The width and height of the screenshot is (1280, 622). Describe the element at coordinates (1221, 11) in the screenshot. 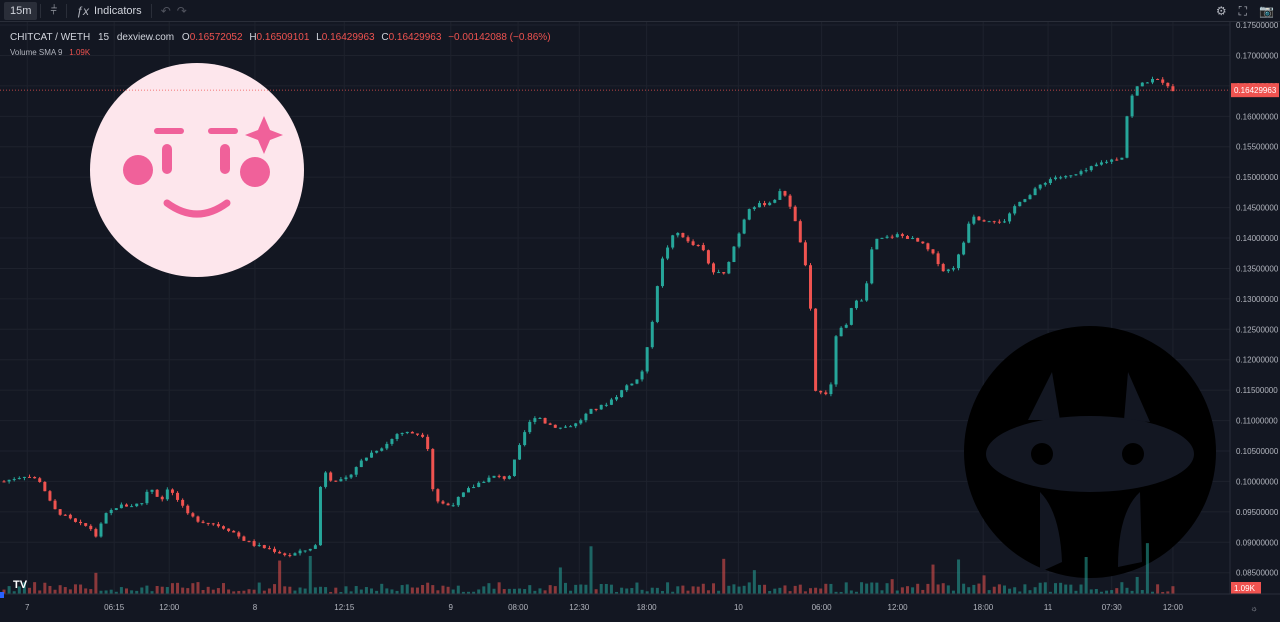

I see `settings-icon: ⚙` at that location.